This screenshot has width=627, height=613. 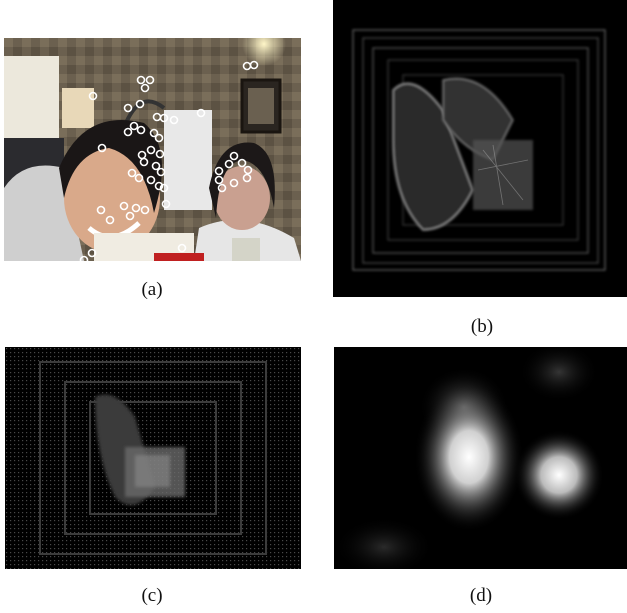 I want to click on caption-d: (d), so click(x=481, y=595).